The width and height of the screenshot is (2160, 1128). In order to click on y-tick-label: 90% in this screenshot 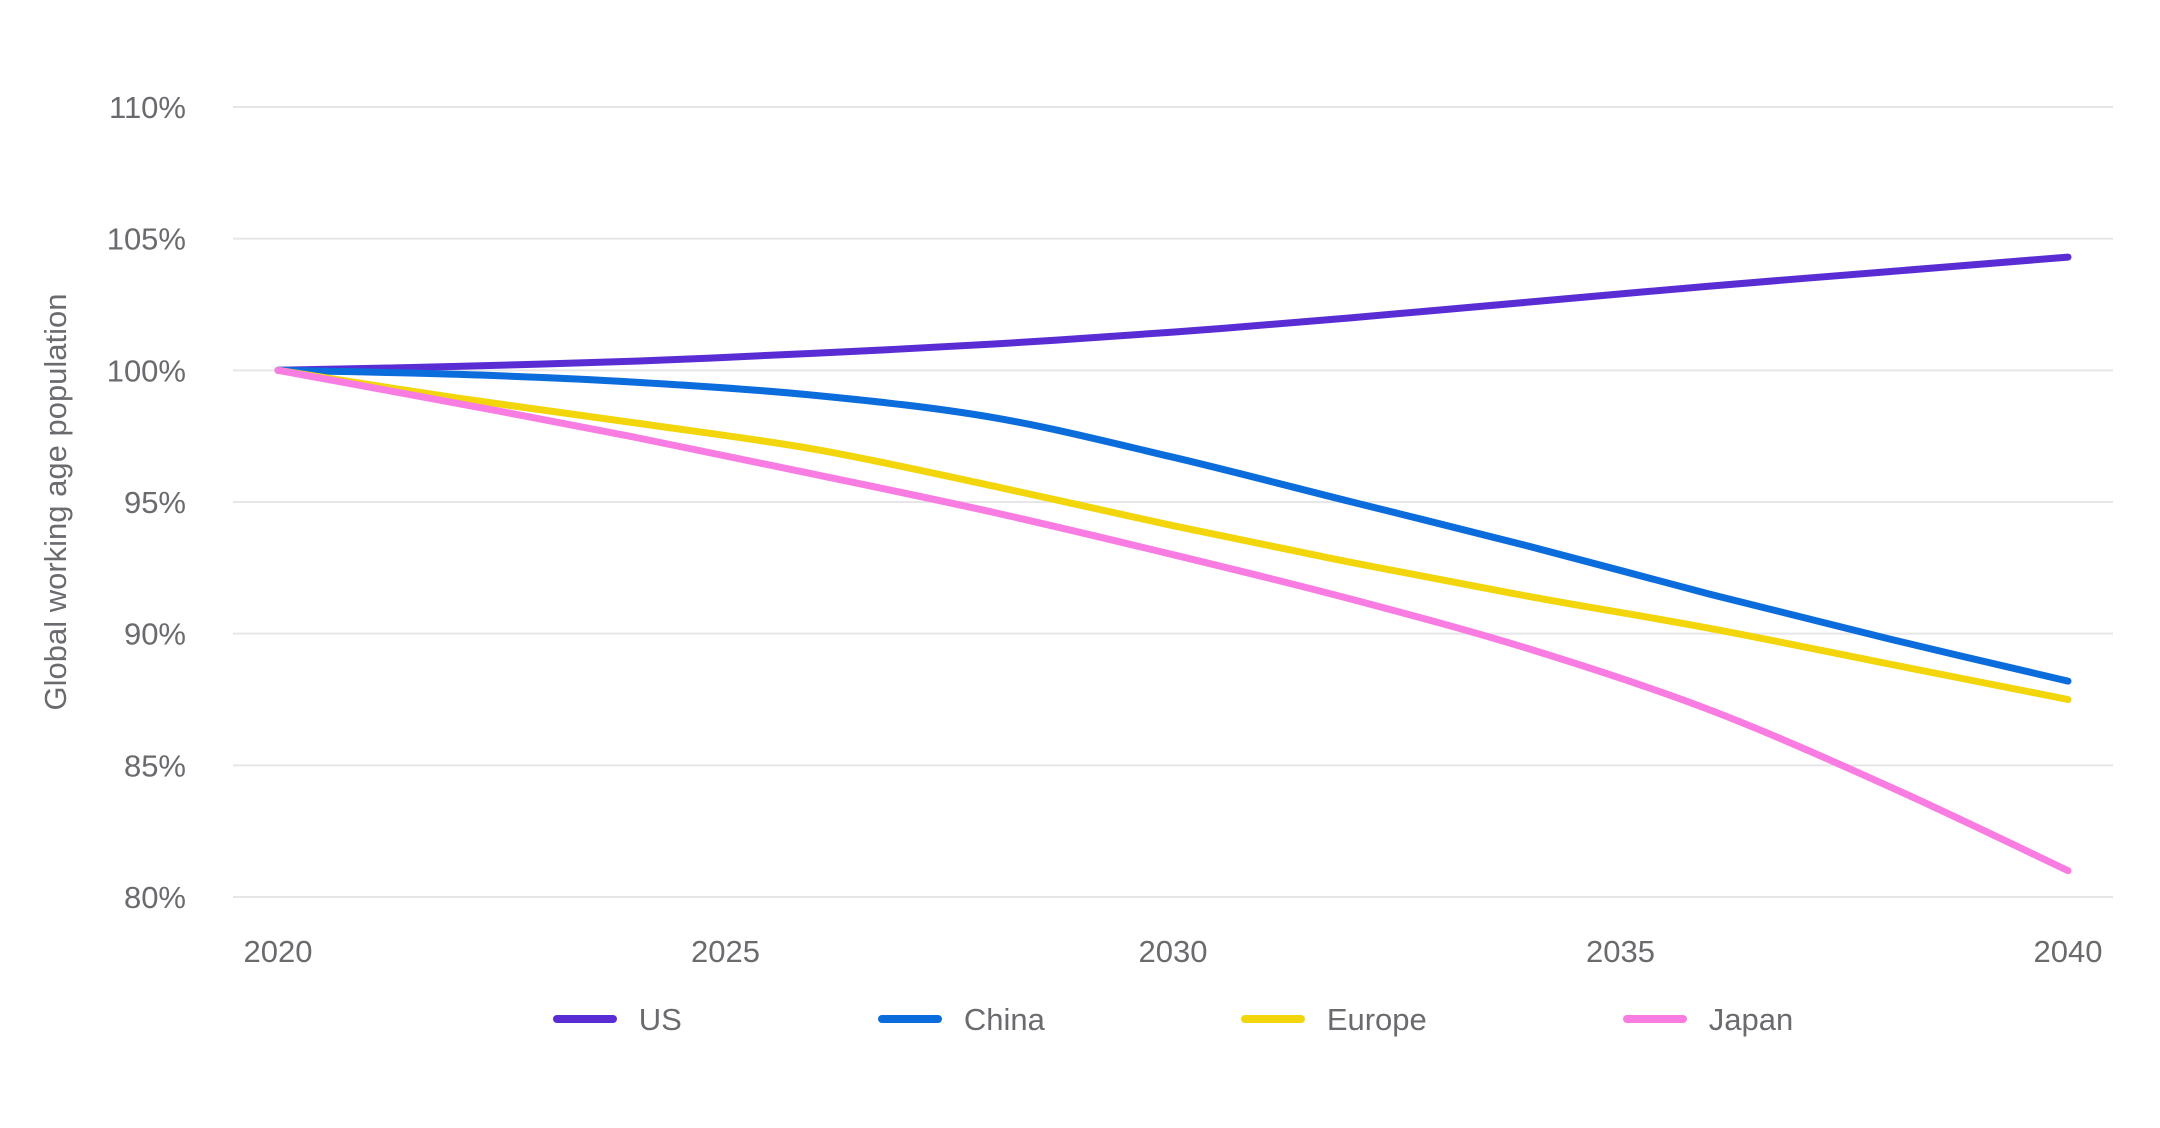, I will do `click(155, 634)`.